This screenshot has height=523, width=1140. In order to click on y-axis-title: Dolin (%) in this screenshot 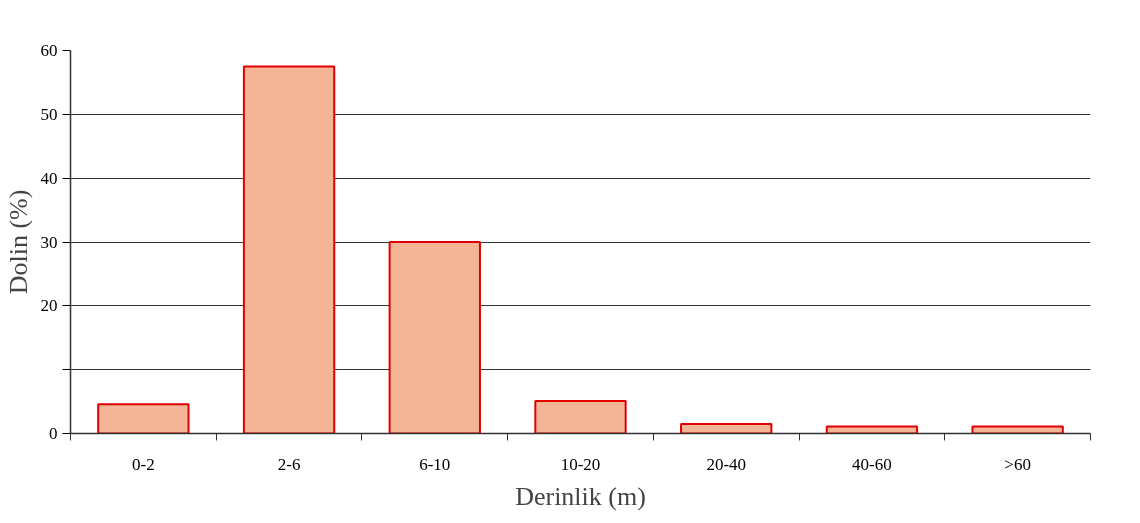, I will do `click(18, 242)`.